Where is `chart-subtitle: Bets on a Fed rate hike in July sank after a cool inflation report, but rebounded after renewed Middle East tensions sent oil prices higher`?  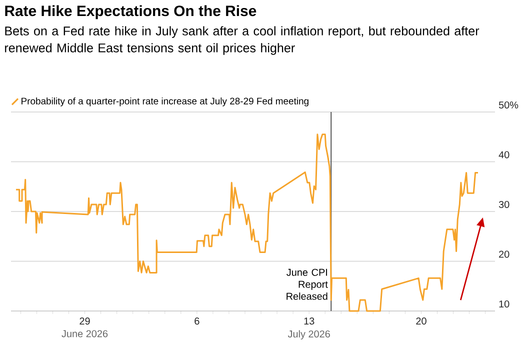
chart-subtitle: Bets on a Fed rate hike in July sank after a cool inflation report, but rebounded after renewed Middle East tensions sent oil prices higher is located at coordinates (242, 40).